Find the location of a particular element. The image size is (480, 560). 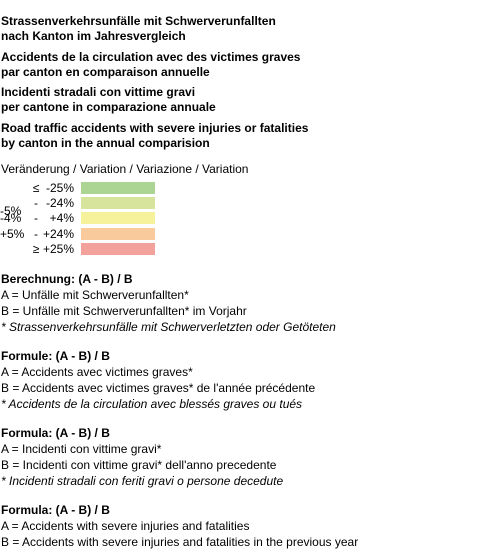

legend-row-increase-strong: ≥ +25% is located at coordinates (100, 249).